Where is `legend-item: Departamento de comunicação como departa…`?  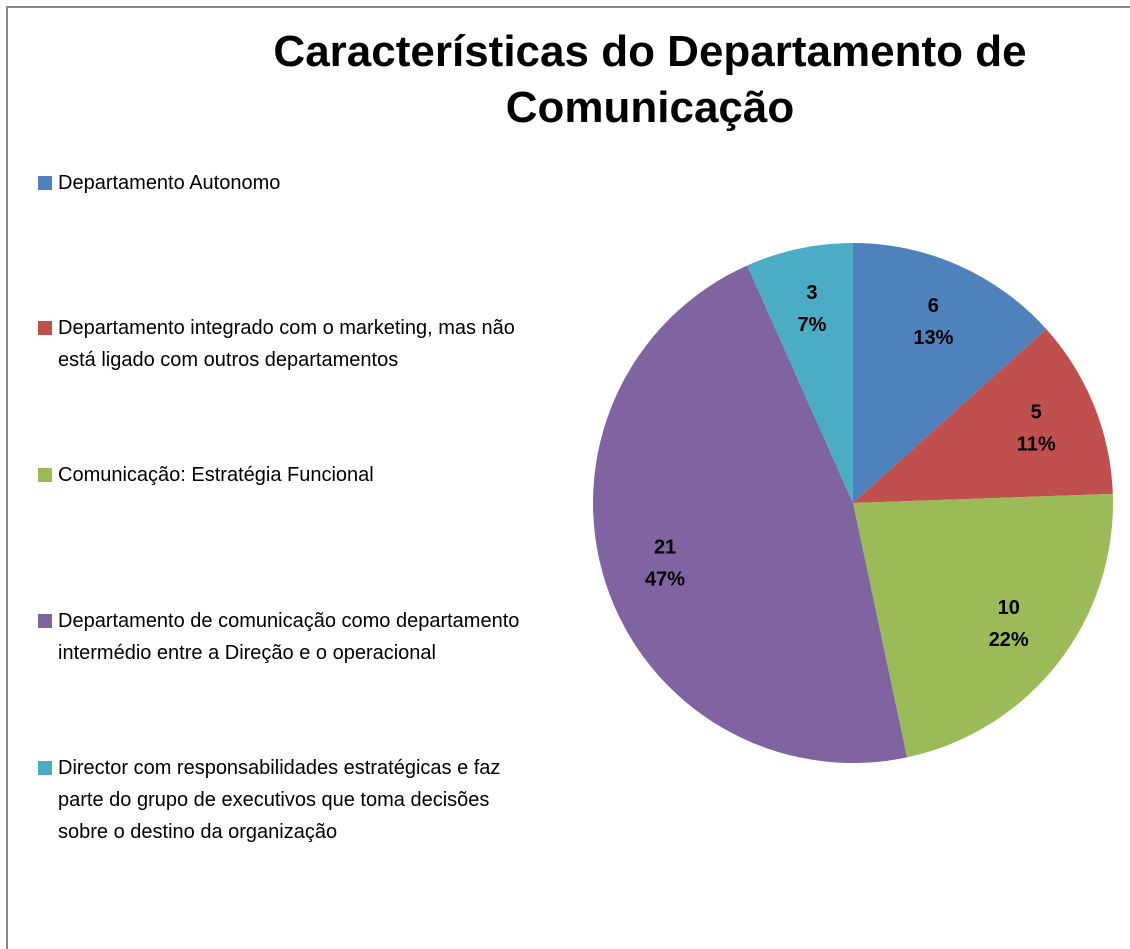 legend-item: Departamento de comunicação como departa… is located at coordinates (288, 637).